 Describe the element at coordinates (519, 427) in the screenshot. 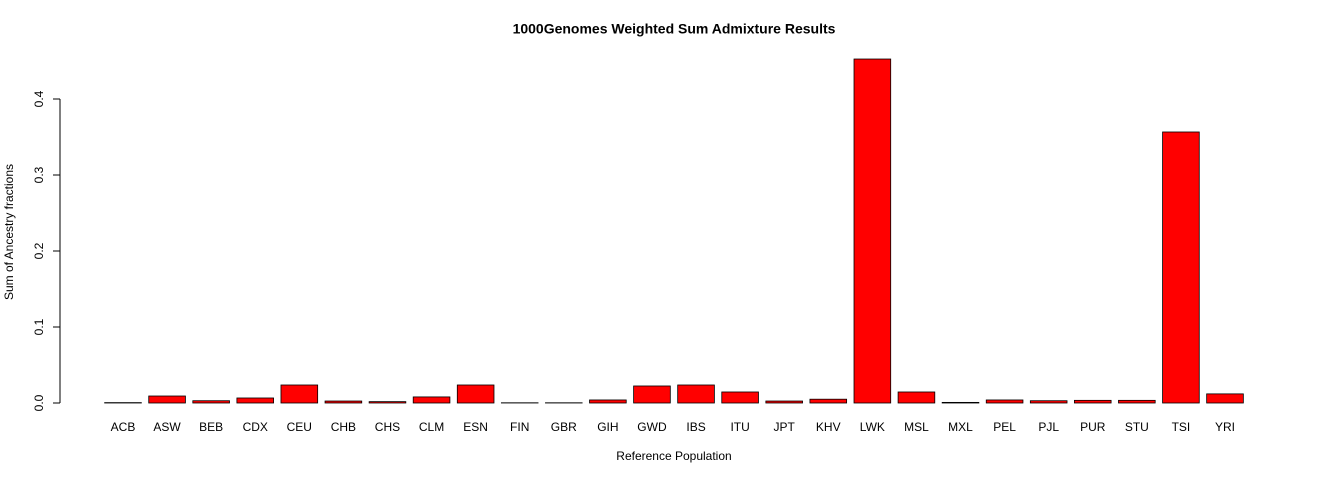

I see `x-tick-label: FIN` at that location.